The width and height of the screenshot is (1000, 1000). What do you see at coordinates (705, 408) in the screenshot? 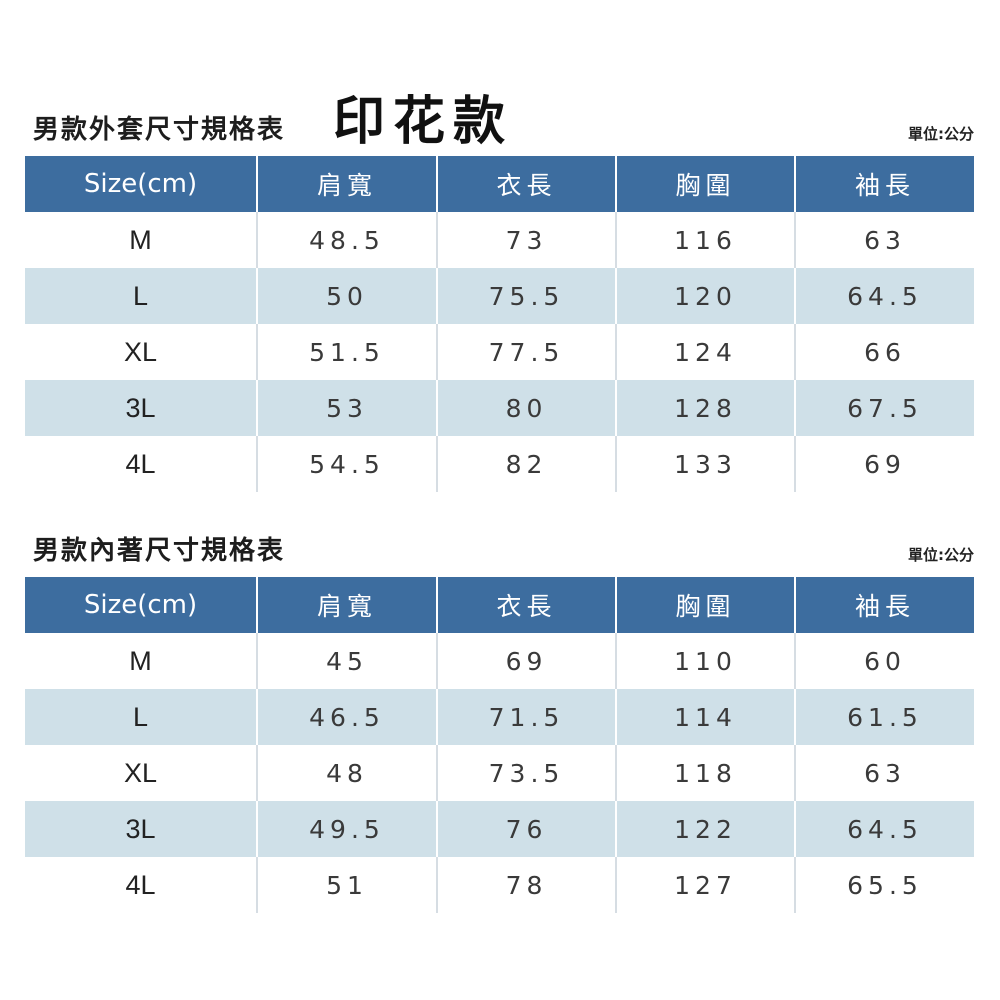
I see `chest-cell: 128` at bounding box center [705, 408].